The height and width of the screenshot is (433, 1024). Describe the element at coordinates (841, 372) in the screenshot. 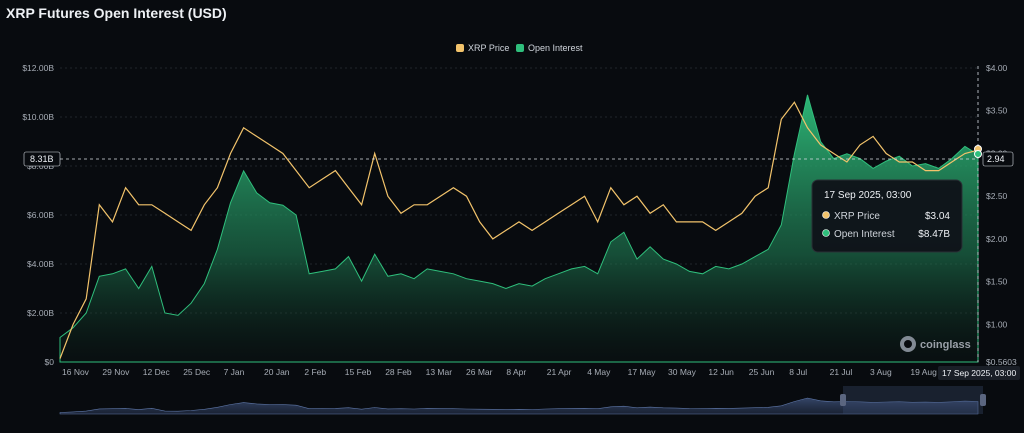

I see `x-tick-label: 21 Jul` at that location.